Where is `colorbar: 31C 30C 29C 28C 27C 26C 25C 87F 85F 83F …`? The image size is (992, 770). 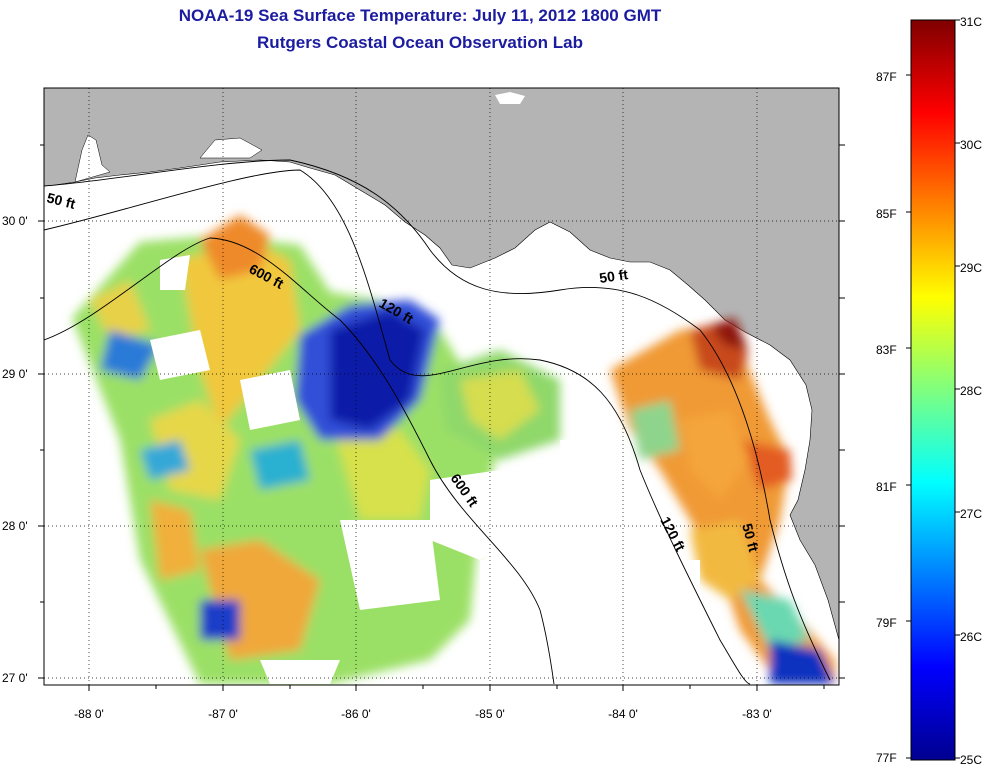 colorbar: 31C 30C 29C 28C 27C 26C 25C 87F 85F 83F … is located at coordinates (929, 391).